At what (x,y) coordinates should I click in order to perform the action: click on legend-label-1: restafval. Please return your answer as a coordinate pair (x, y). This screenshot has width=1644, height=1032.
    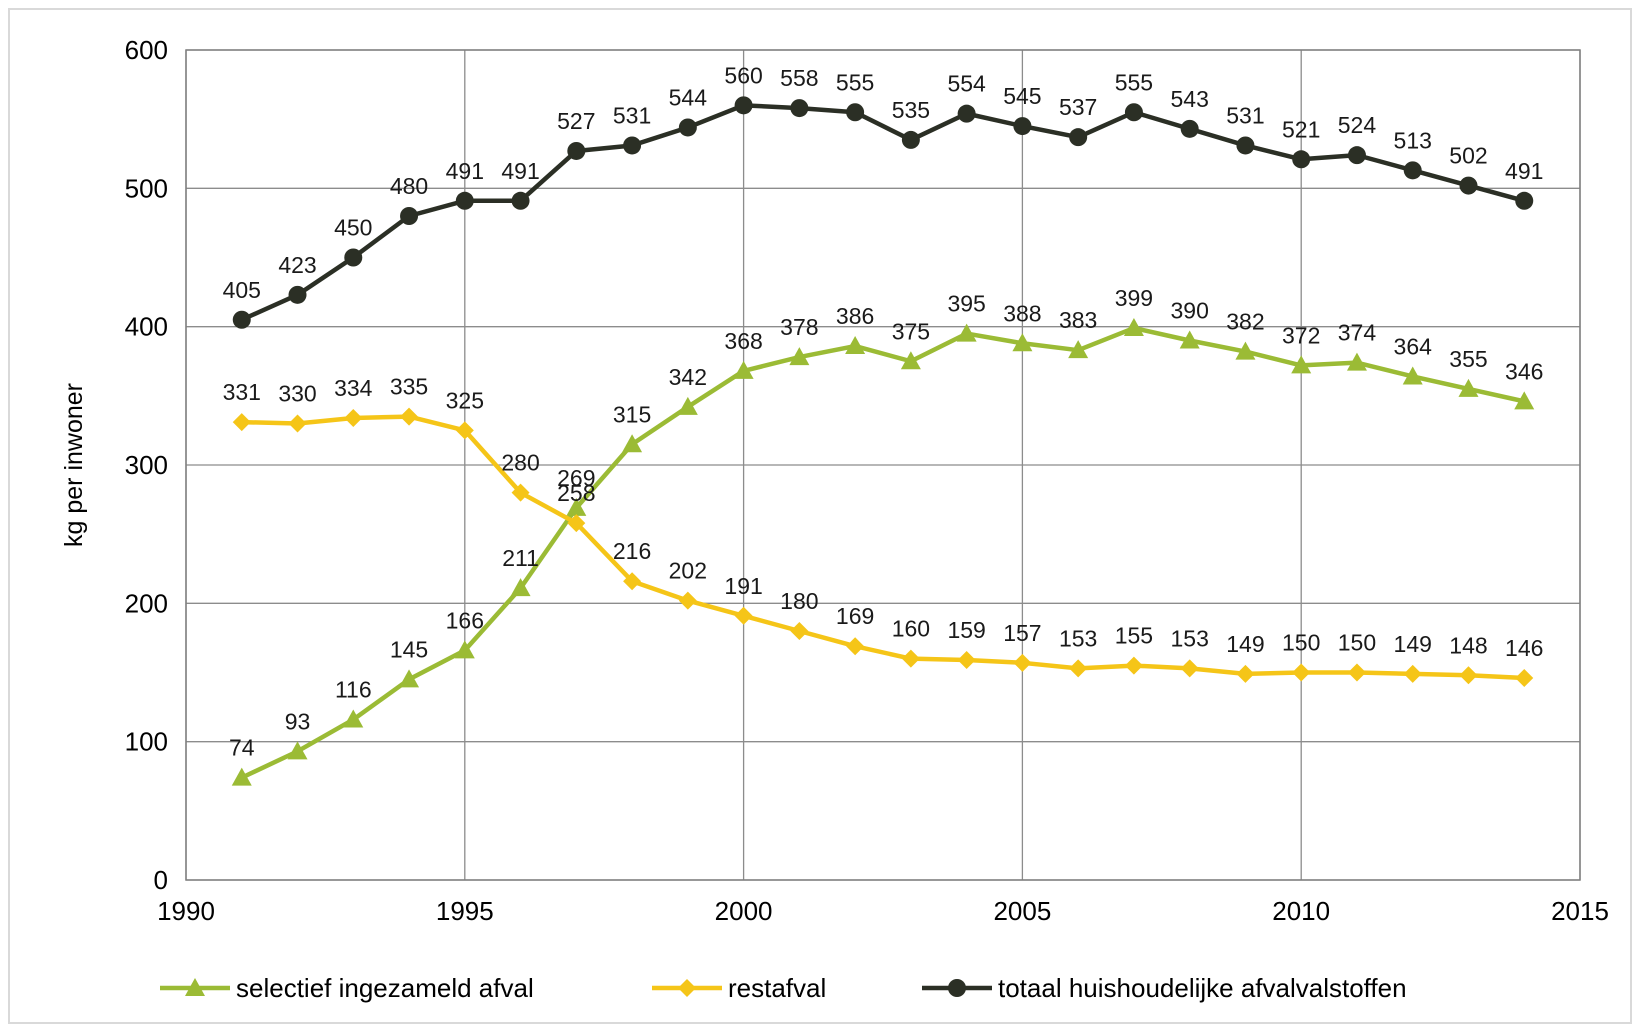
    Looking at the image, I should click on (777, 988).